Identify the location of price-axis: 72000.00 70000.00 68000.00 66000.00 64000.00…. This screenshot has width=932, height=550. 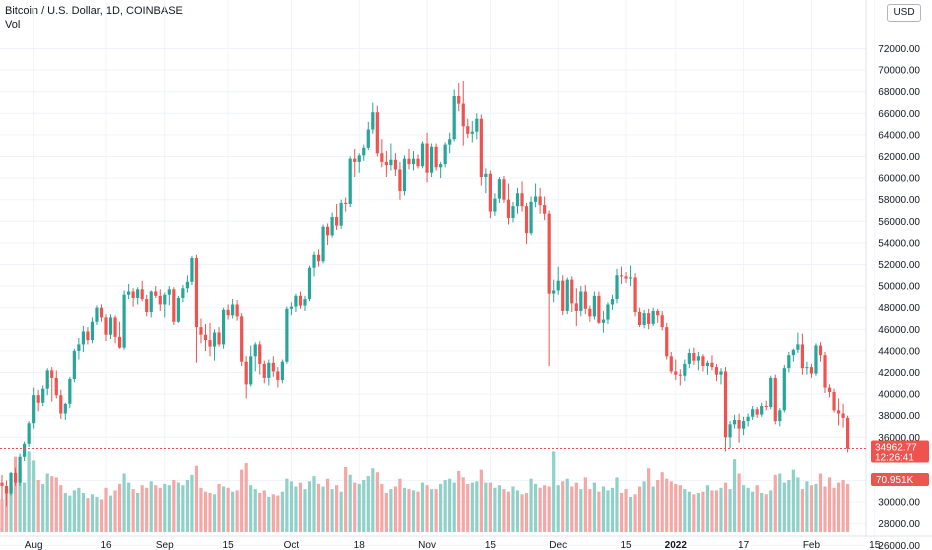
(899, 297).